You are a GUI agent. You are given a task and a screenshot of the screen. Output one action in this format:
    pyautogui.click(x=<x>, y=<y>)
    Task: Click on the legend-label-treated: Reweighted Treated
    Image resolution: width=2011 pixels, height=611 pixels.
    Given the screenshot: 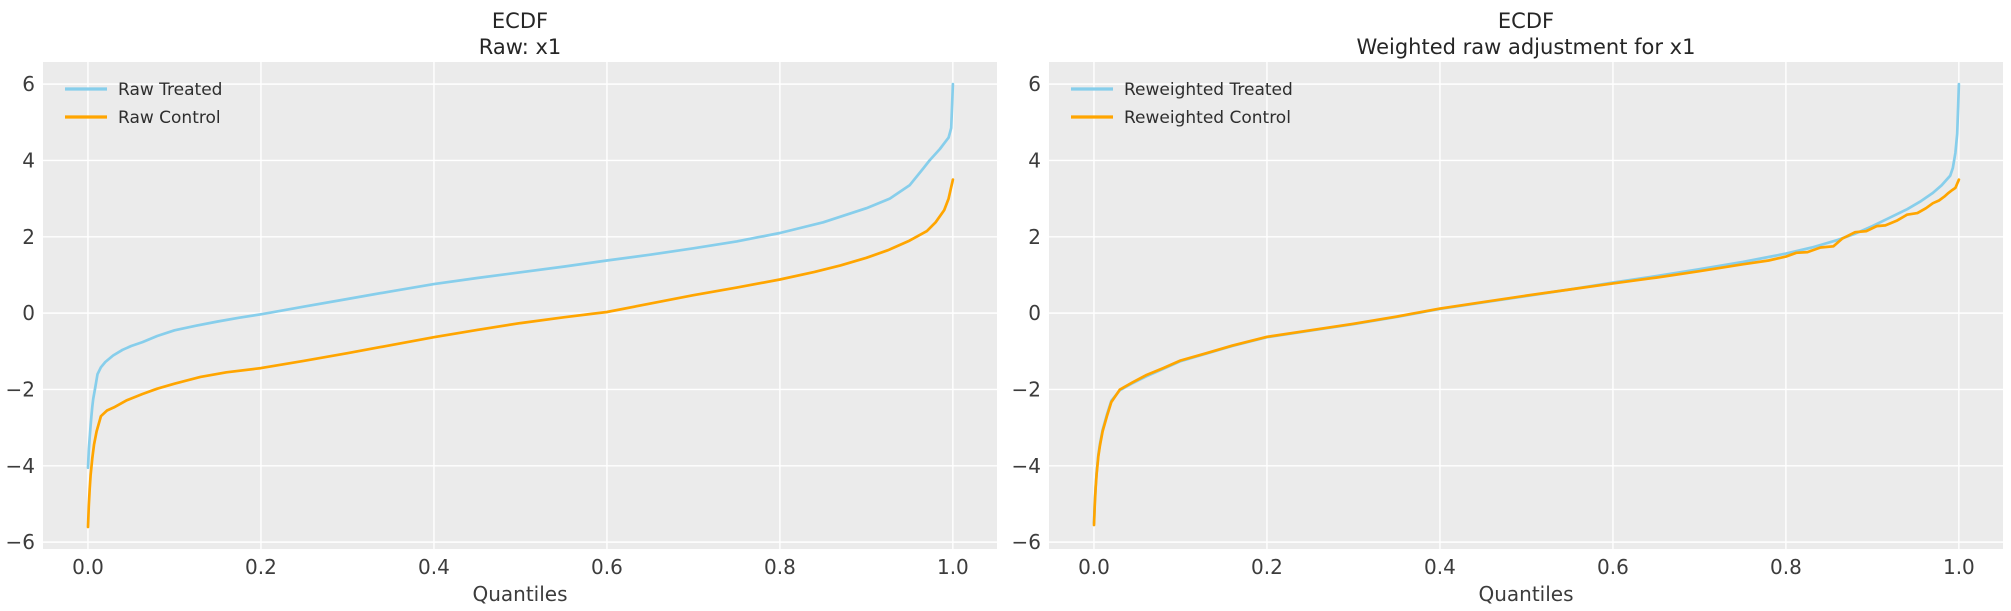 What is the action you would take?
    pyautogui.click(x=1208, y=90)
    